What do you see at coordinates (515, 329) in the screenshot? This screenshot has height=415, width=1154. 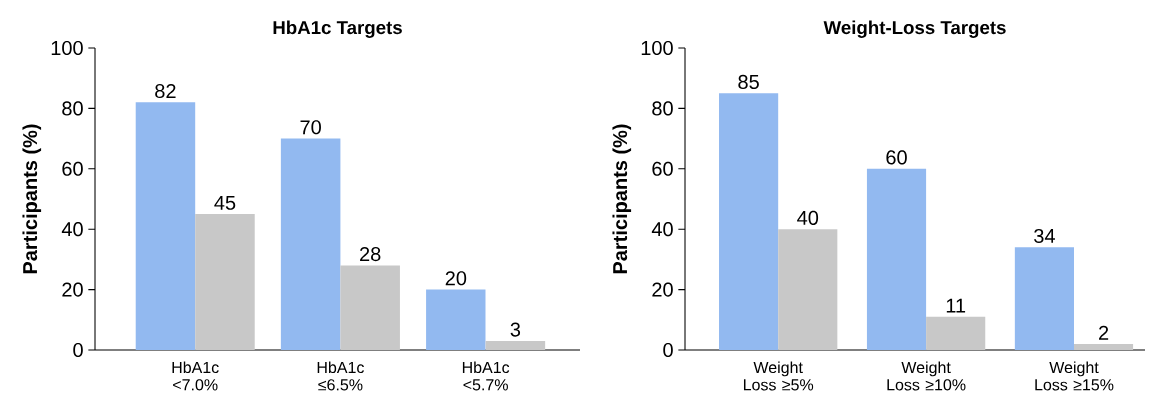 I see `data-label: 3` at bounding box center [515, 329].